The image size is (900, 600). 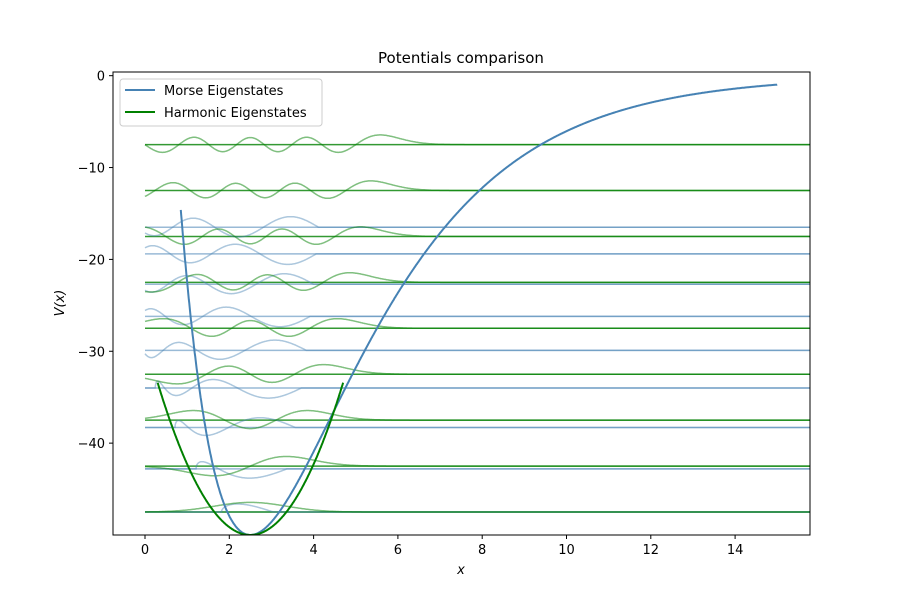 I want to click on legend-box, so click(x=221, y=102).